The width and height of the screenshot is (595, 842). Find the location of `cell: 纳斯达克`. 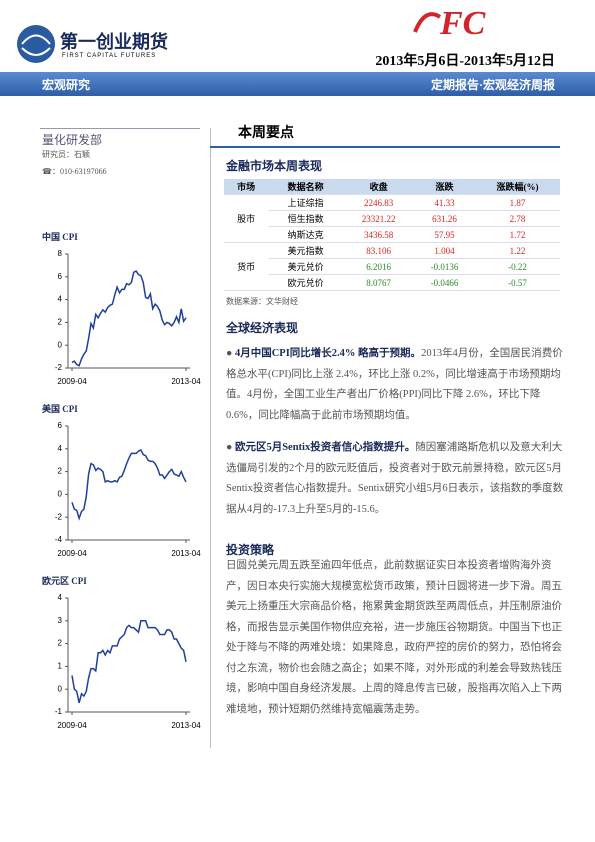

cell: 纳斯达克 is located at coordinates (306, 234).